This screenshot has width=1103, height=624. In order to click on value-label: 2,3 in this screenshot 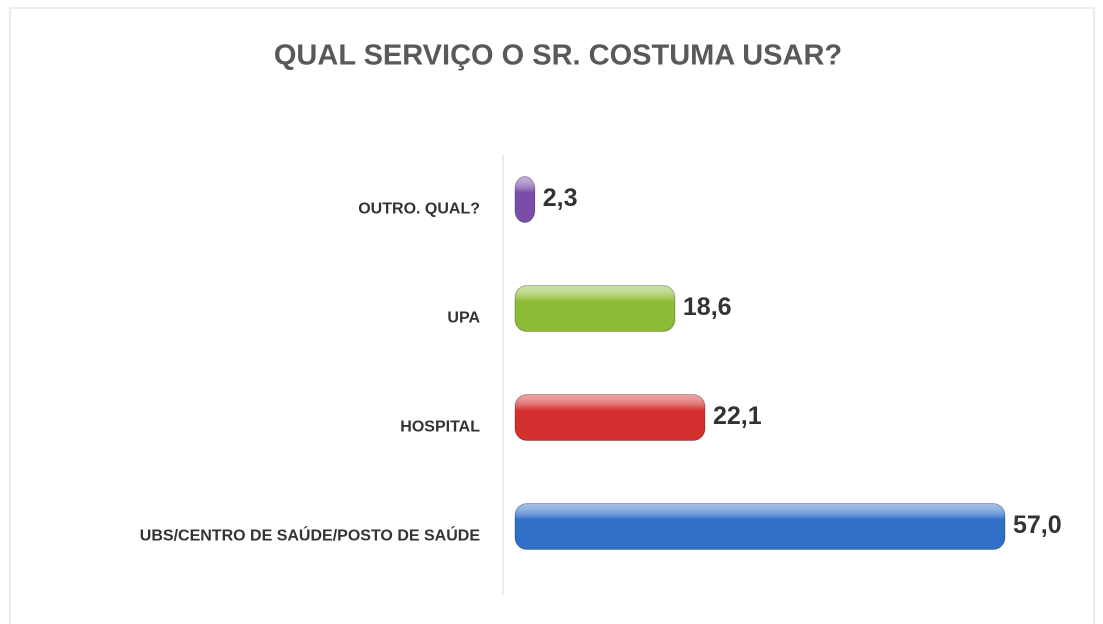, I will do `click(560, 198)`.